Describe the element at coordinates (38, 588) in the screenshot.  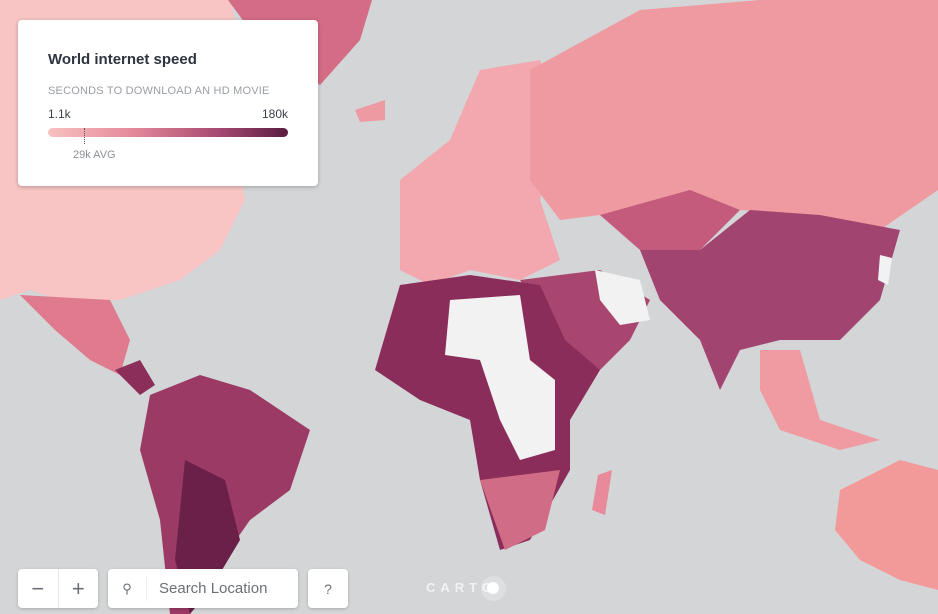
I see `zoom-out-button: −` at that location.